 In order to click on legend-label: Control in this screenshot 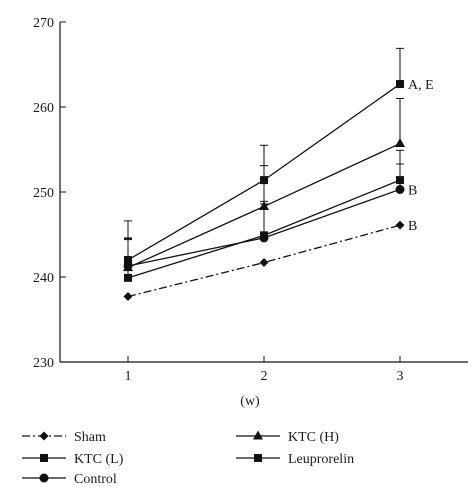, I will do `click(95, 479)`.